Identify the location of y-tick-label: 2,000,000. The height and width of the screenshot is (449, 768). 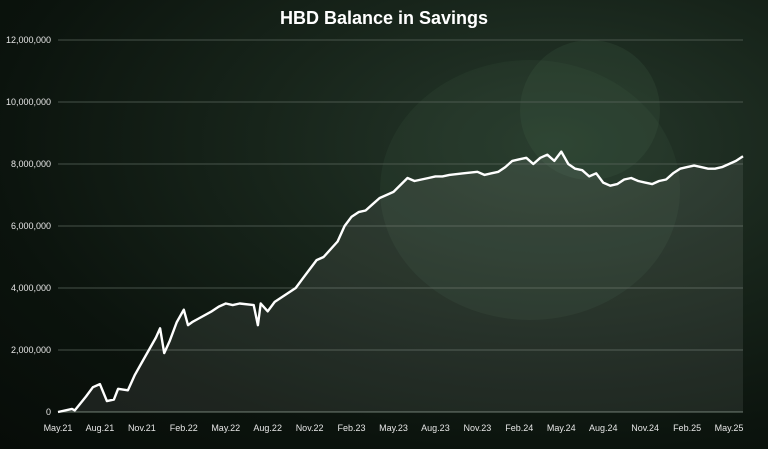
(31, 350).